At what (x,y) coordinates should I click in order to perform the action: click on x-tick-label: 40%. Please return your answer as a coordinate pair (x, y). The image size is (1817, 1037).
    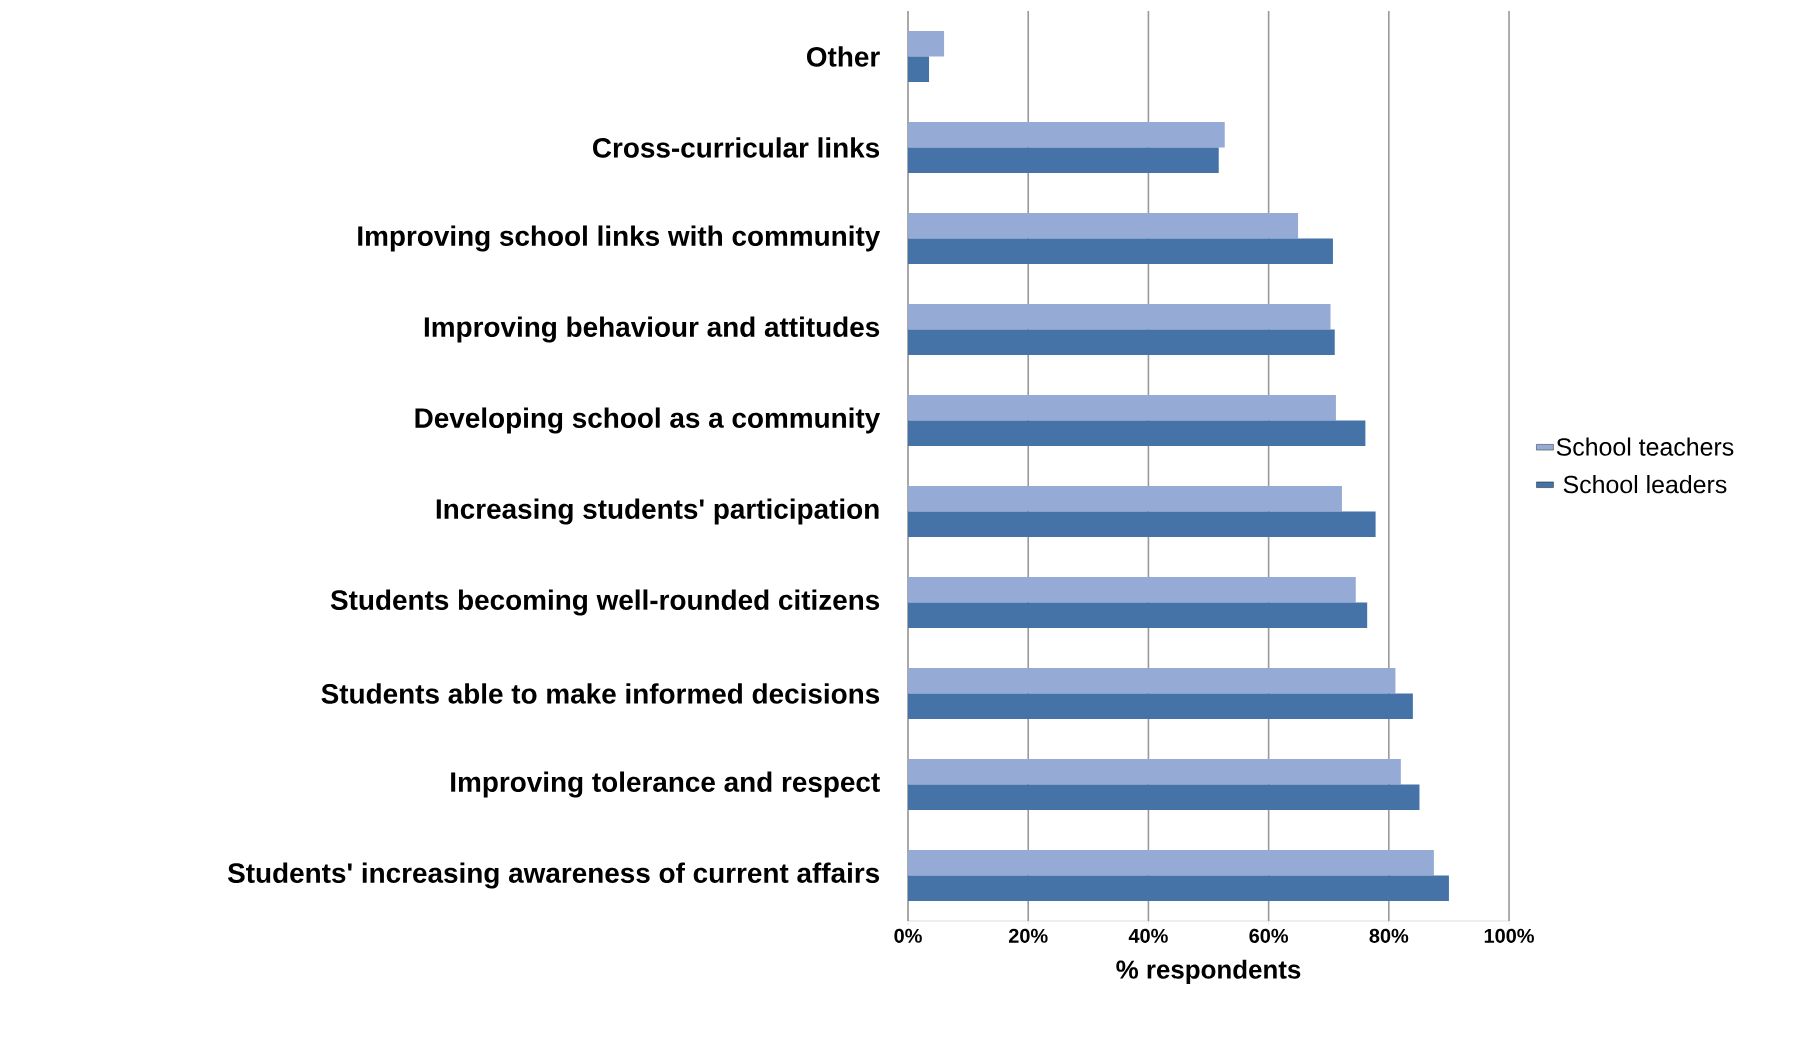
    Looking at the image, I should click on (1148, 935).